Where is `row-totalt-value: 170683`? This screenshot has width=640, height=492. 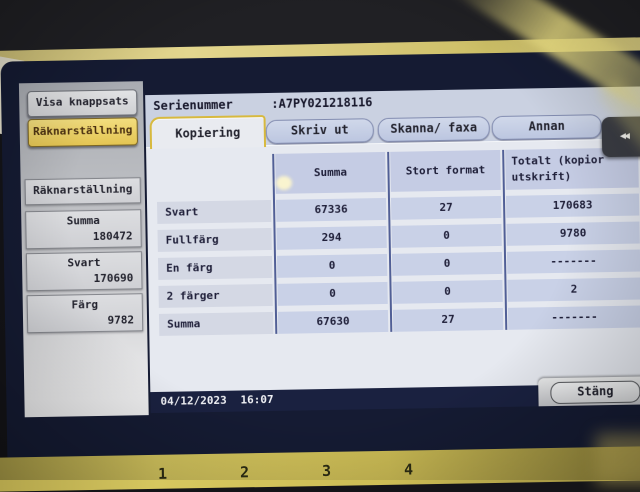
row-totalt-value: 170683 is located at coordinates (572, 205).